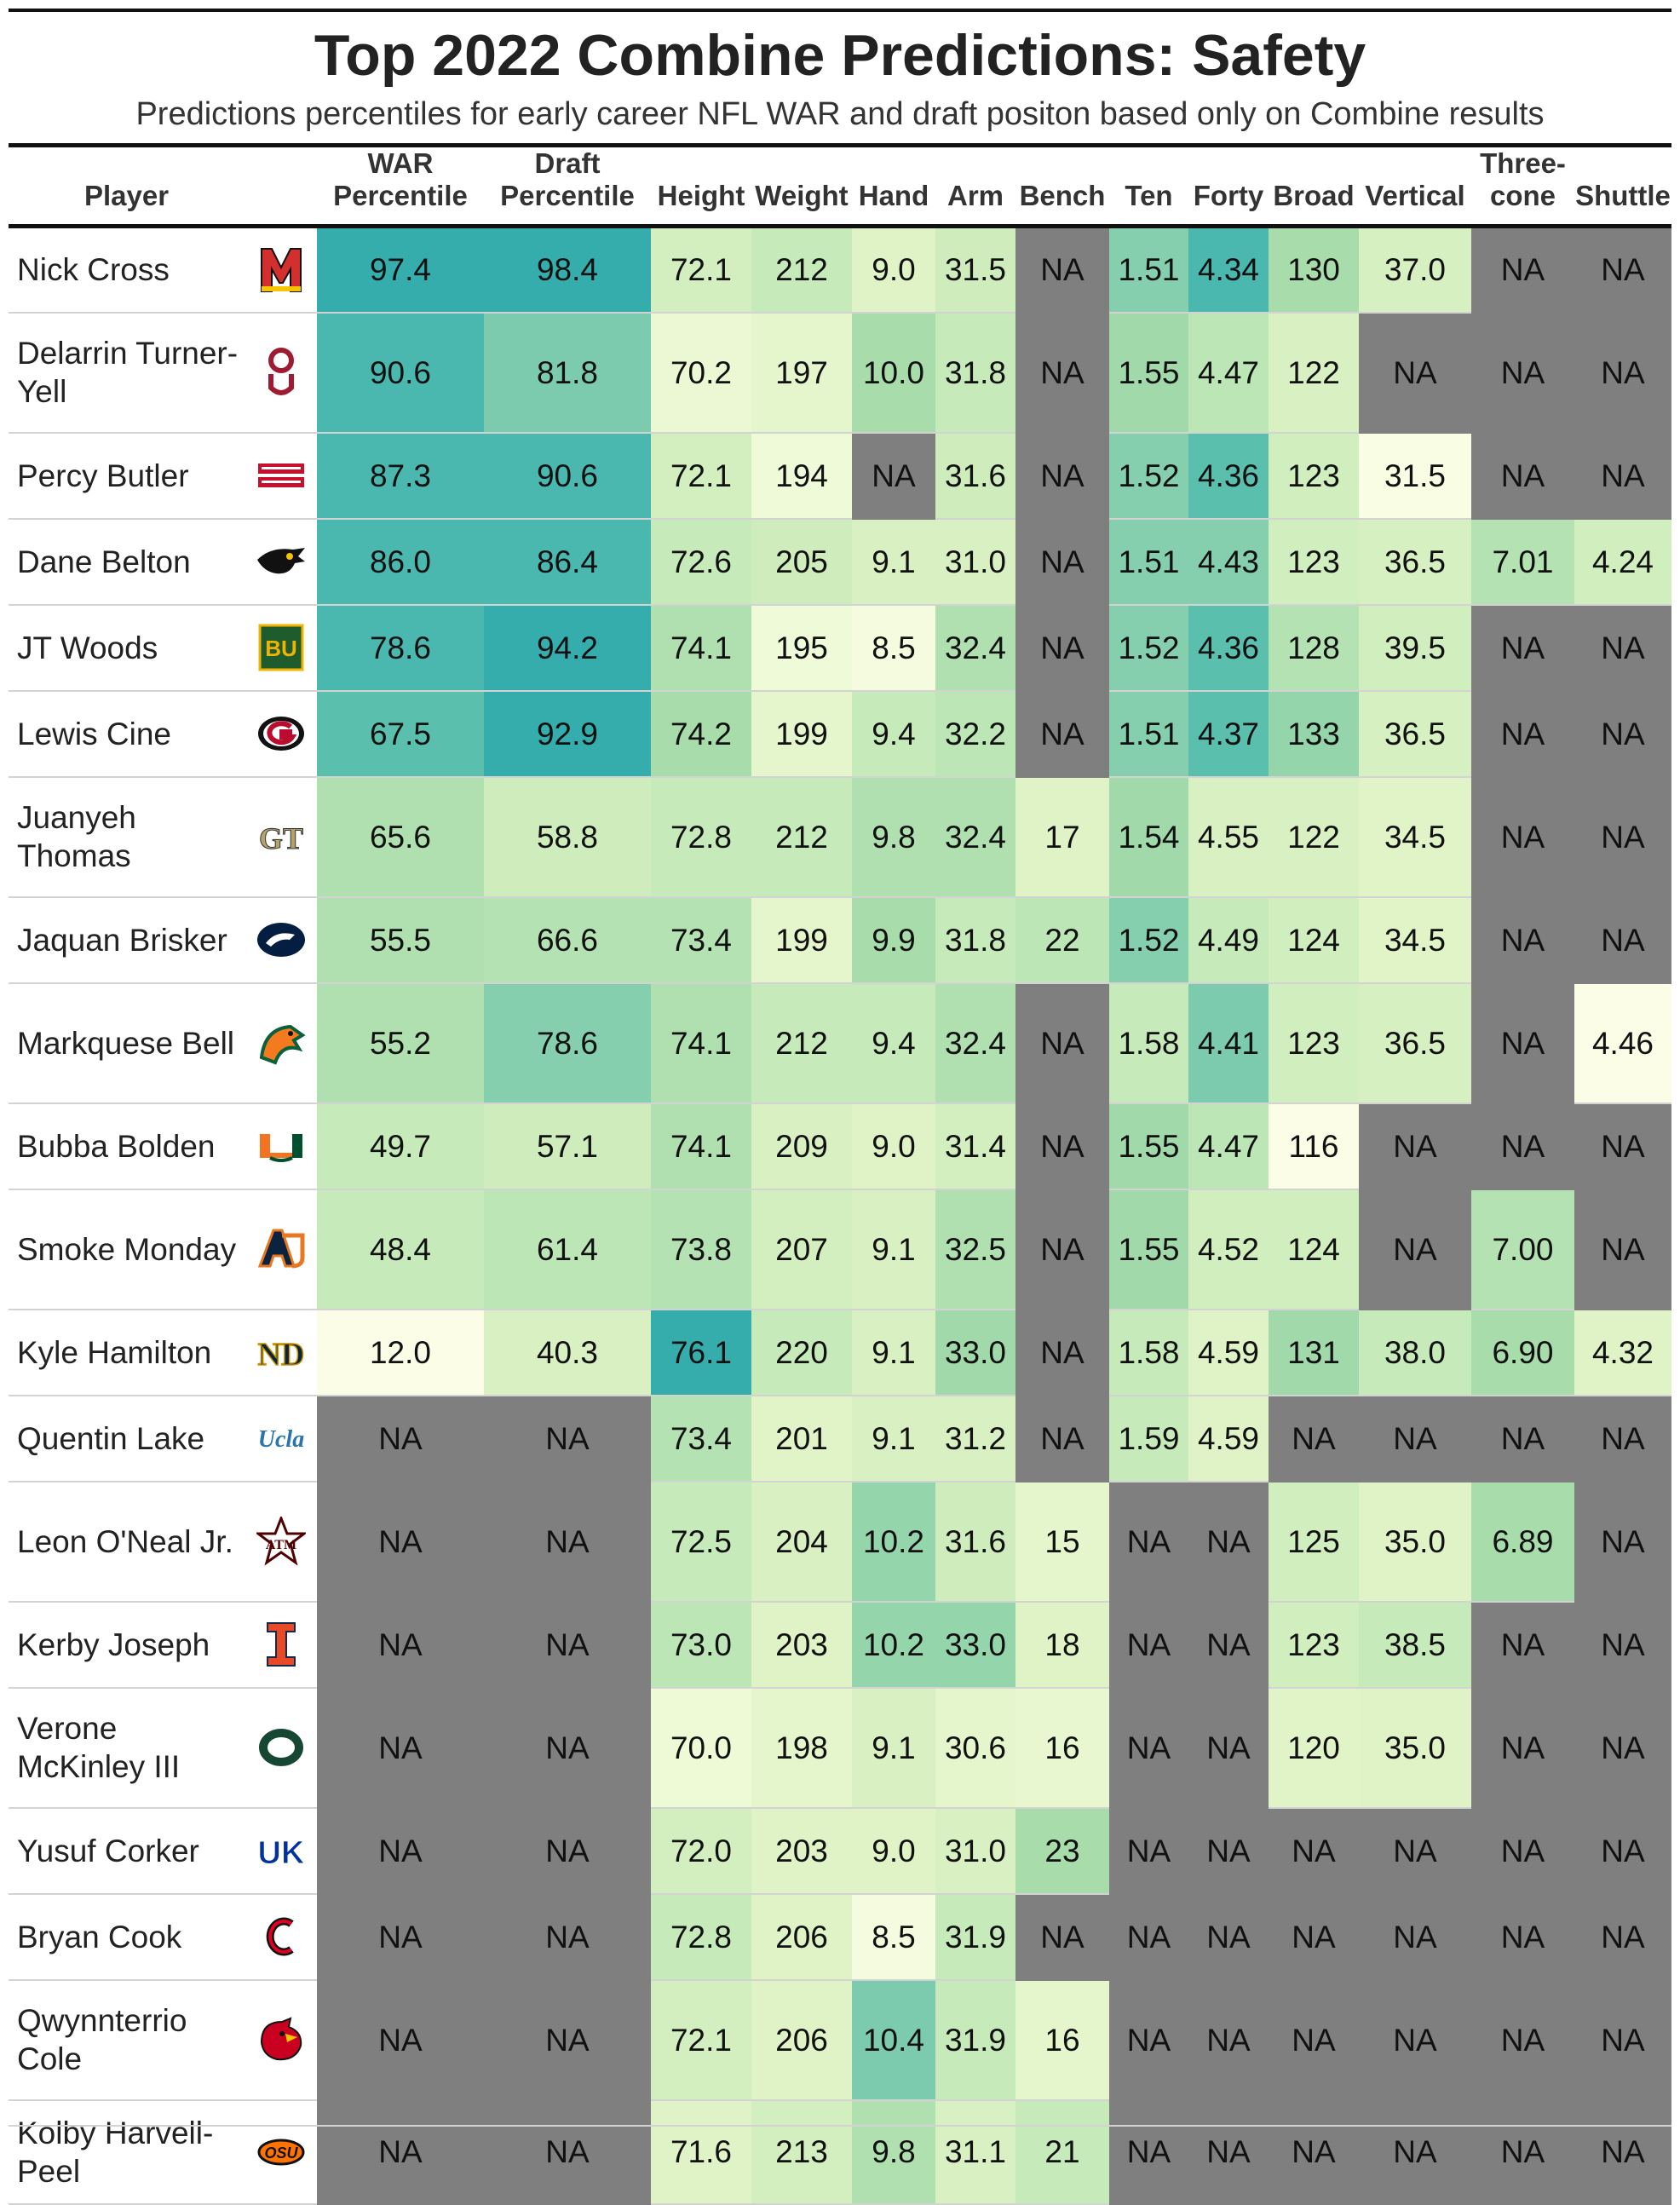 This screenshot has height=2205, width=1680. I want to click on georgia-logo-icon, so click(282, 733).